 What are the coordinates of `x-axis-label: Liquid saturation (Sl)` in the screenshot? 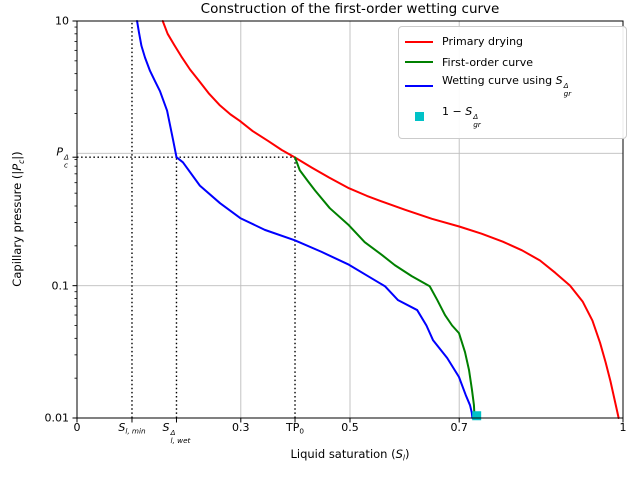 It's located at (350, 455).